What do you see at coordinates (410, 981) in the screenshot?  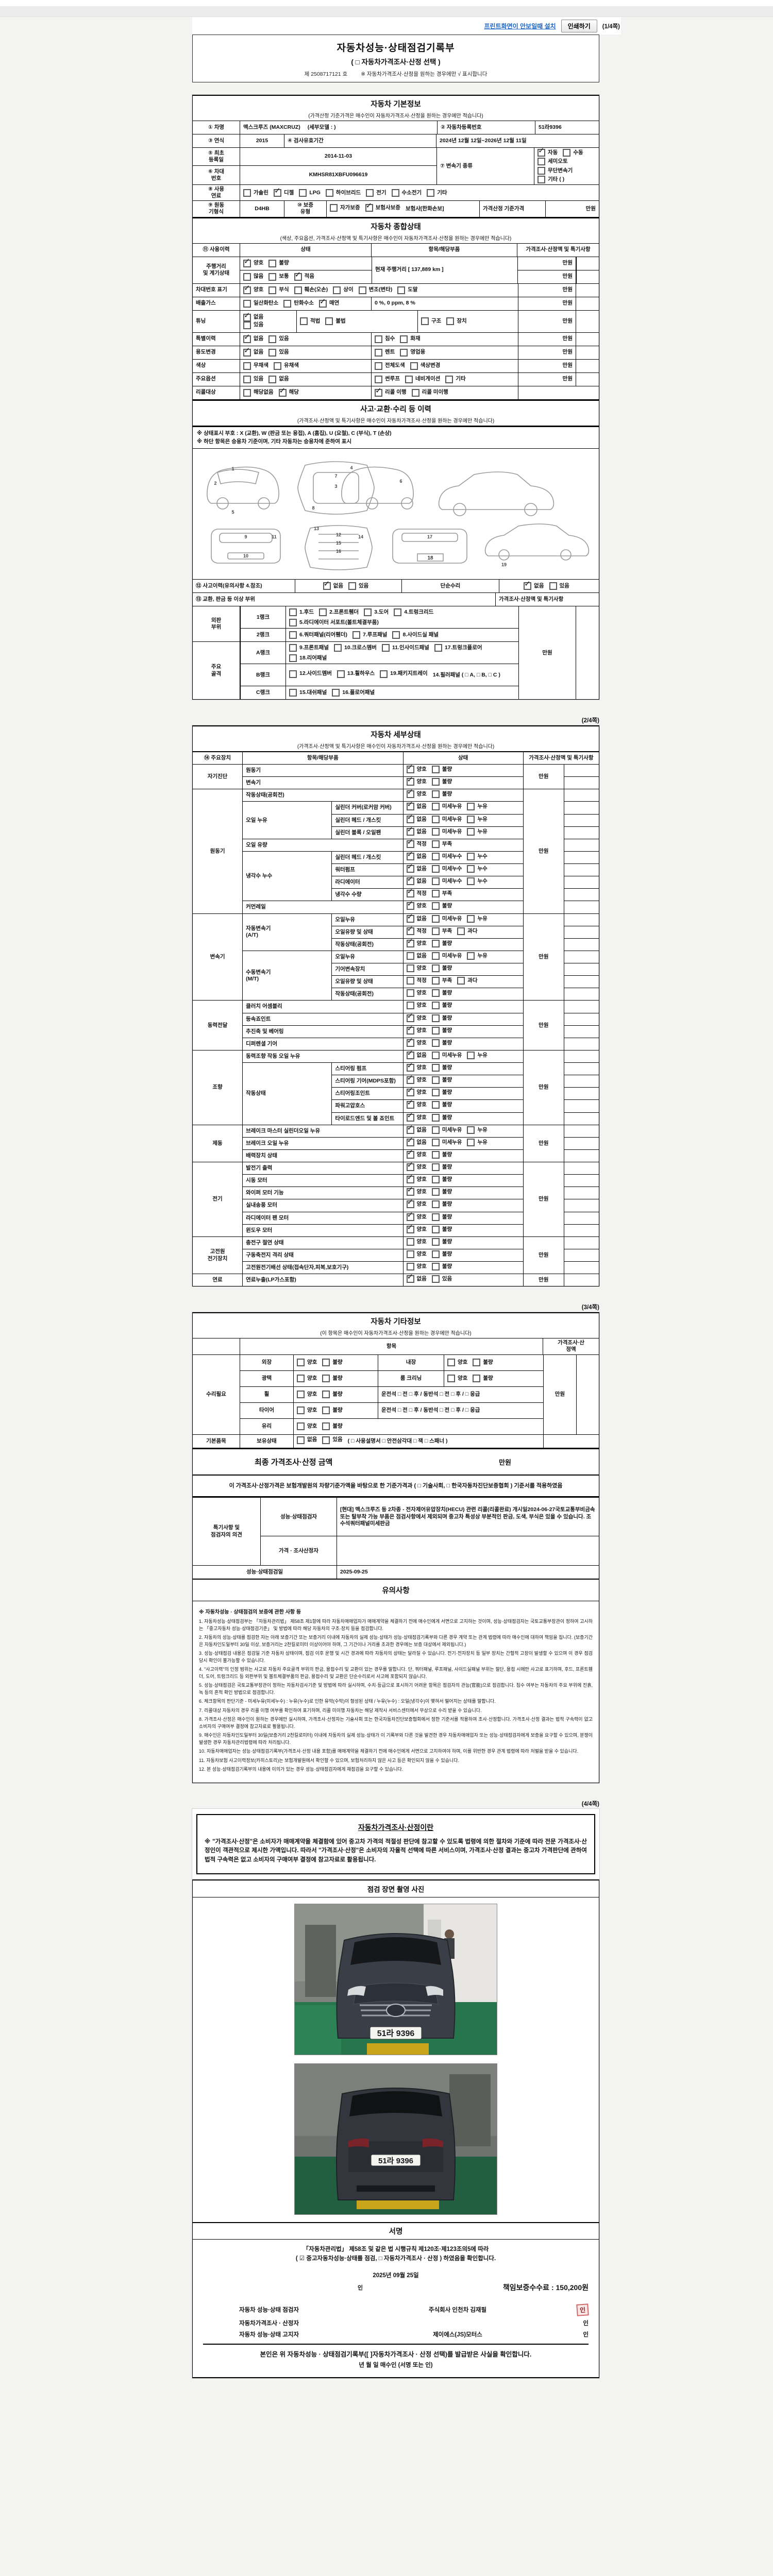 I see `checkbox-적정` at bounding box center [410, 981].